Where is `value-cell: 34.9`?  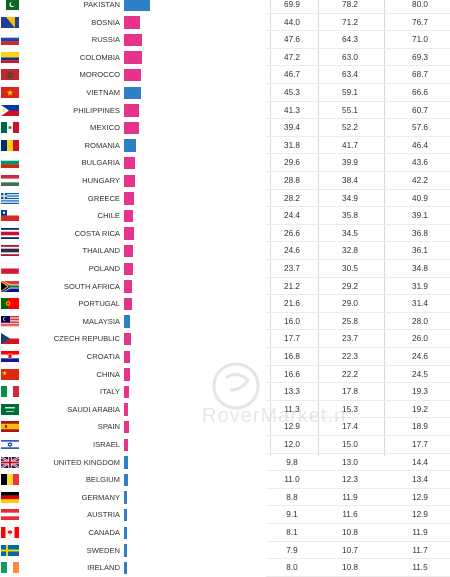 value-cell: 34.9 is located at coordinates (350, 198).